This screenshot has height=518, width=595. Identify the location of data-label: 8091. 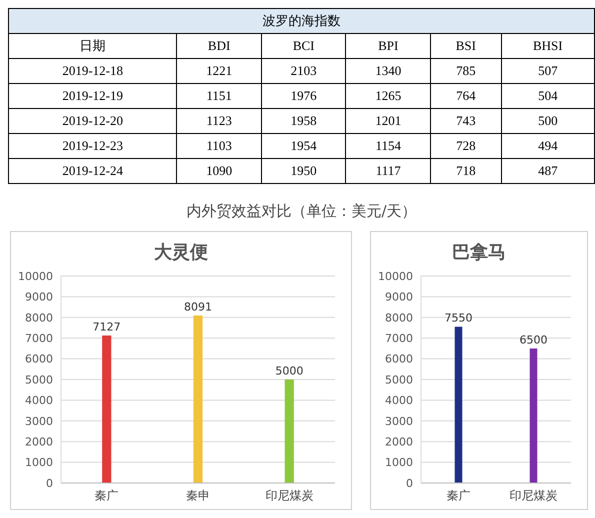
(198, 307).